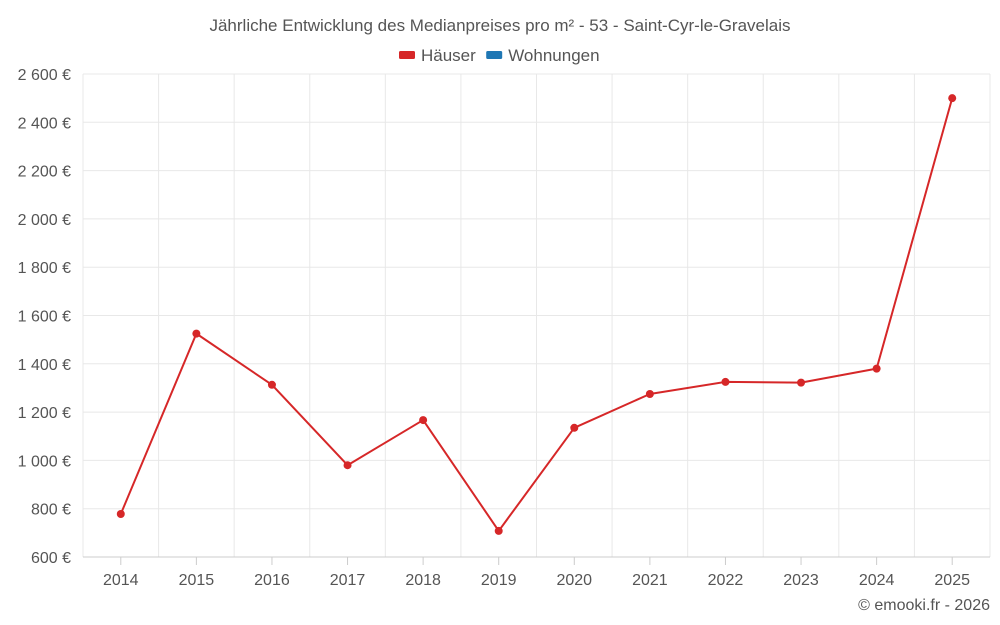  I want to click on x-tick-label: 2021, so click(650, 580).